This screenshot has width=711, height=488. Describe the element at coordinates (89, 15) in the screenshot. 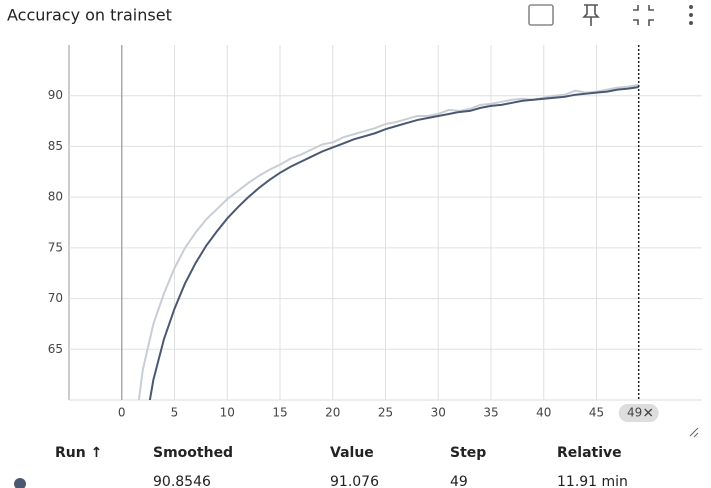

I see `card-title: Accuracy on trainset` at that location.